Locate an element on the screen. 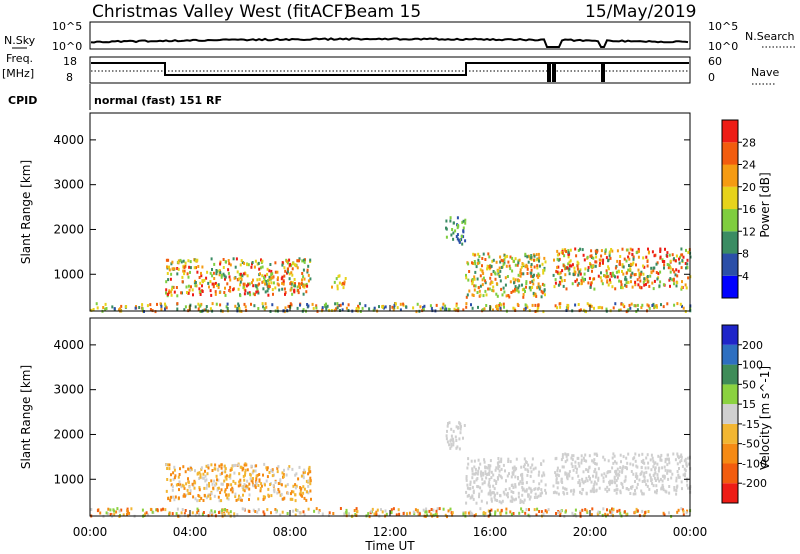 The width and height of the screenshot is (800, 554). colorbar-swatch is located at coordinates (730, 153).